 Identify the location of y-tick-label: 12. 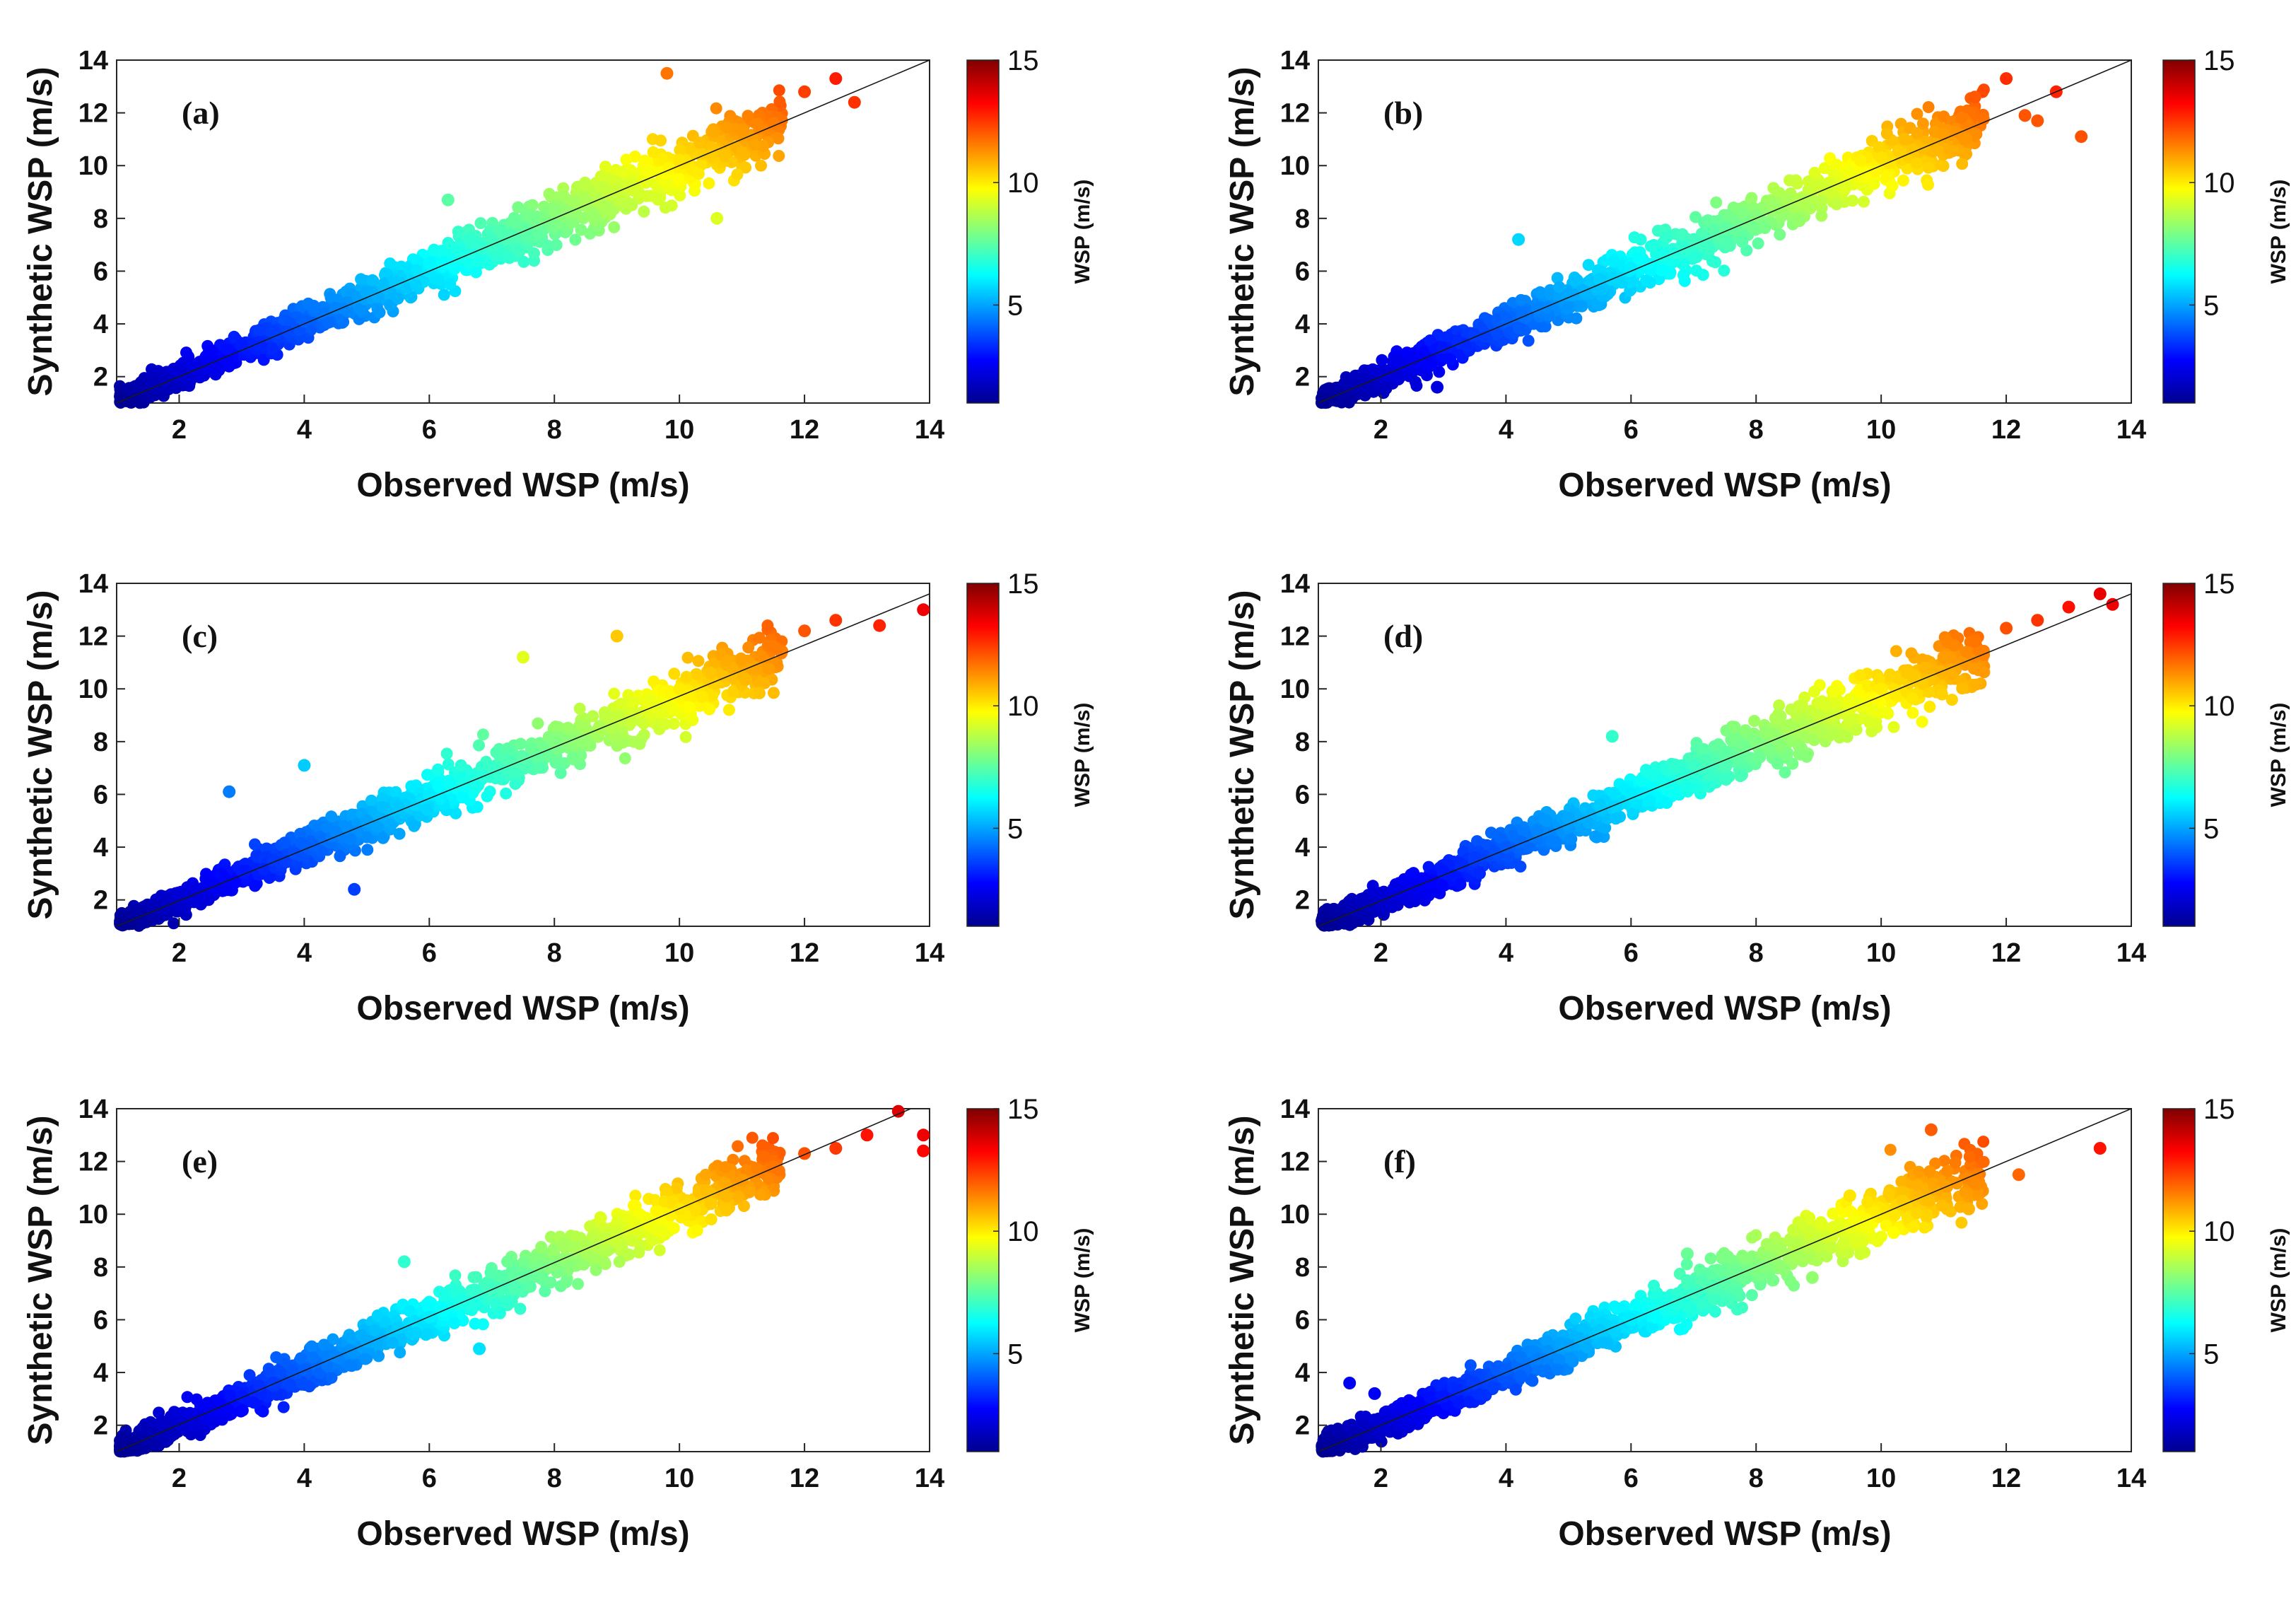
(1295, 114).